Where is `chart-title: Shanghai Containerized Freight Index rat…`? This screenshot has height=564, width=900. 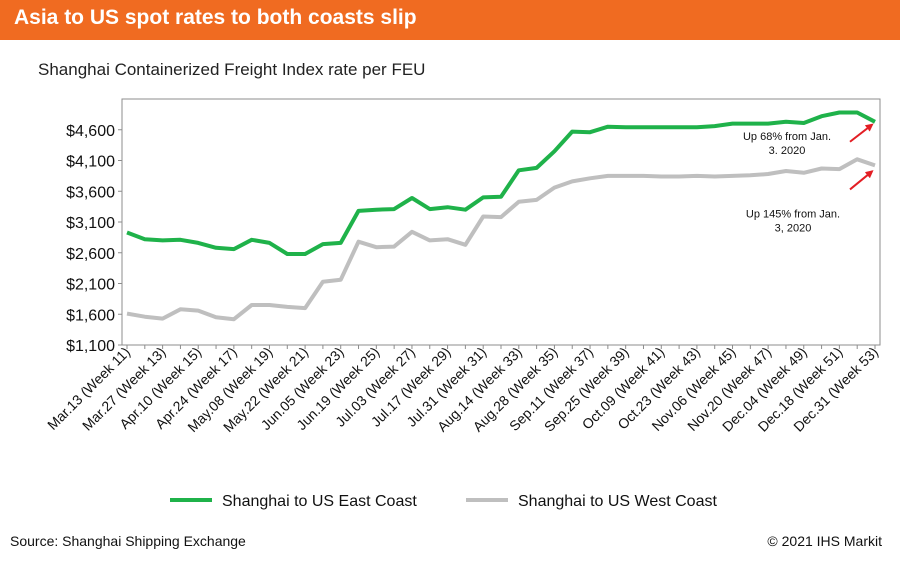 chart-title: Shanghai Containerized Freight Index rat… is located at coordinates (232, 69).